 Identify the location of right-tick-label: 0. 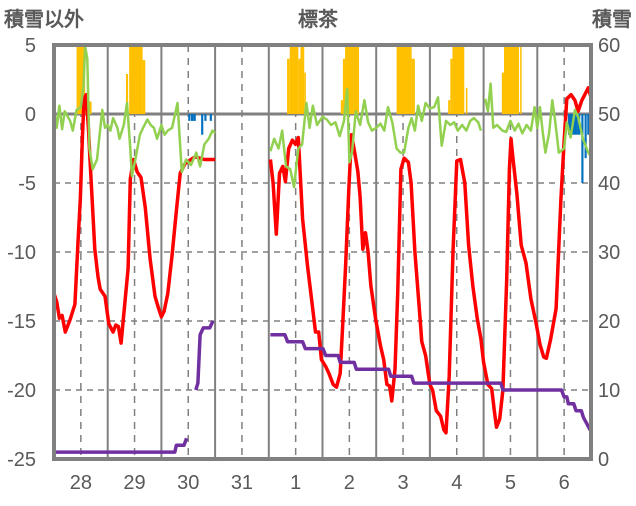
(603, 460).